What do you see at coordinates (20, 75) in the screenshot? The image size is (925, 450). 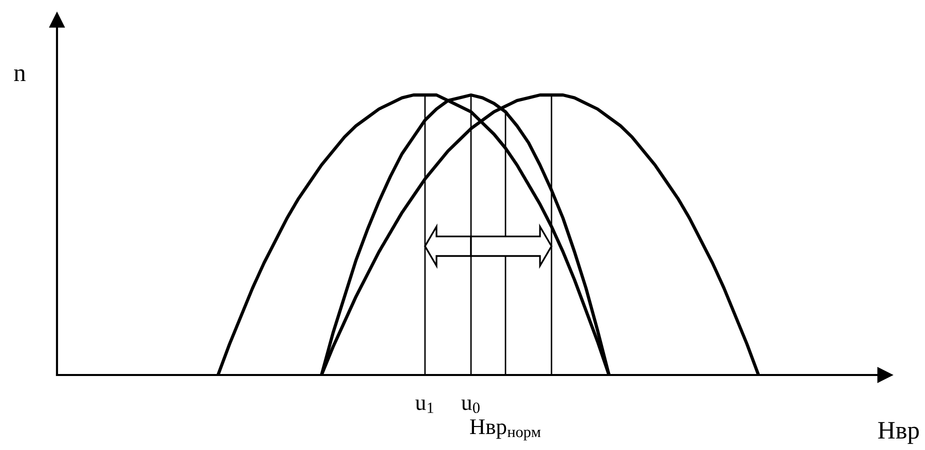 I see `y-axis-title: n` at bounding box center [20, 75].